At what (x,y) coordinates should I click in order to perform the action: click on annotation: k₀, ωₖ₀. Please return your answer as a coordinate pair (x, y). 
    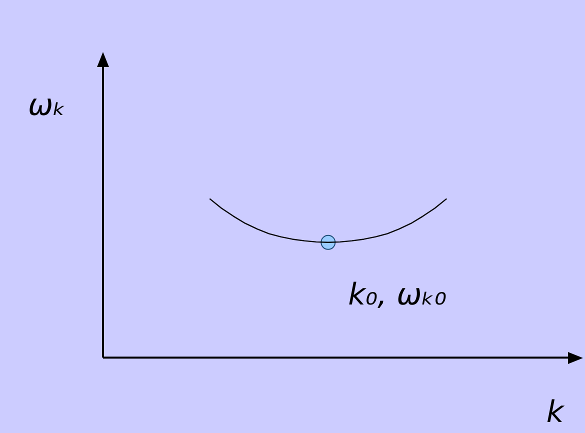
    Looking at the image, I should click on (397, 294).